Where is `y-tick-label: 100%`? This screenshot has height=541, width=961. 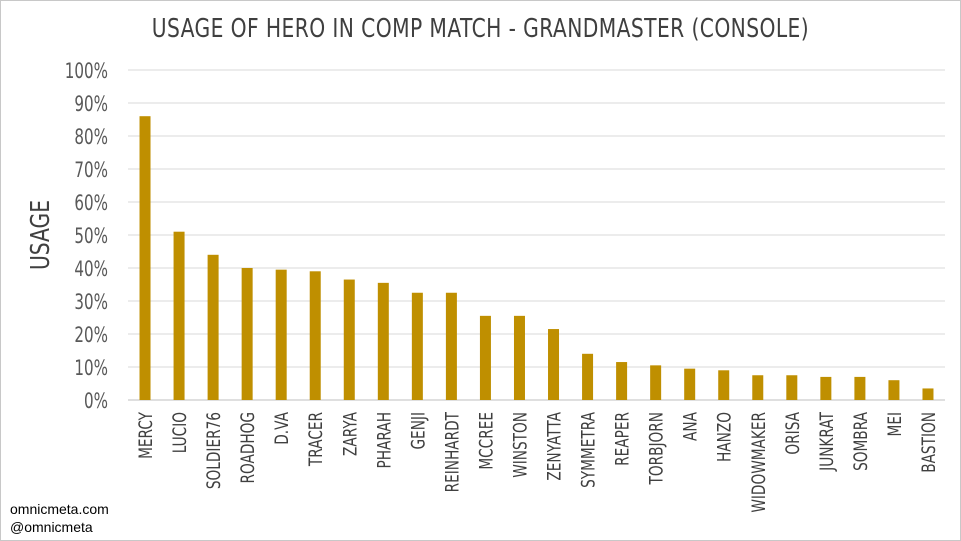
y-tick-label: 100% is located at coordinates (86, 72).